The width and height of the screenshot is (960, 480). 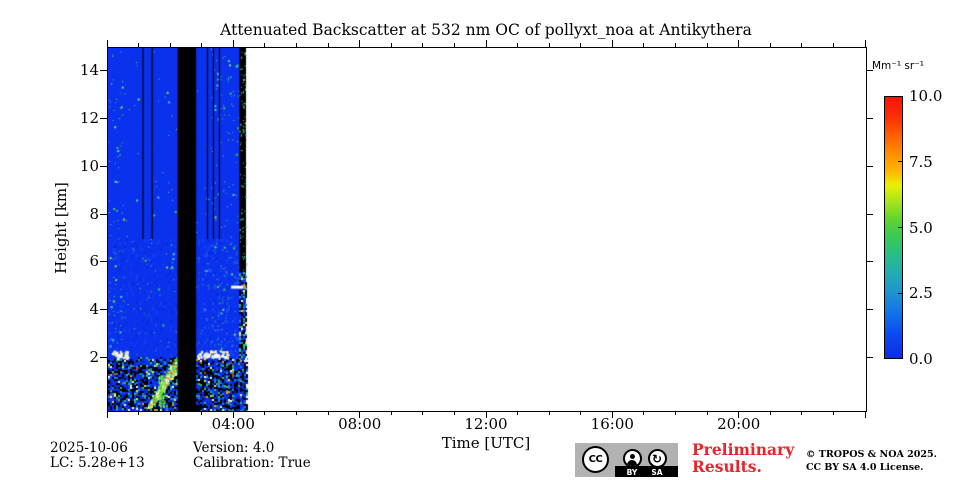 What do you see at coordinates (234, 448) in the screenshot?
I see `footer-version: Version: 4.0` at bounding box center [234, 448].